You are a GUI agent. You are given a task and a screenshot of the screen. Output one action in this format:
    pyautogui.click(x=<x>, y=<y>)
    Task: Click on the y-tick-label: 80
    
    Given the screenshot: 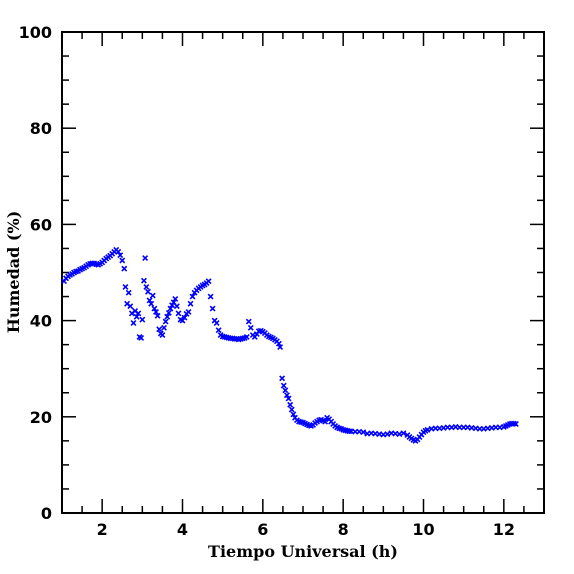 What is the action you would take?
    pyautogui.click(x=41, y=128)
    